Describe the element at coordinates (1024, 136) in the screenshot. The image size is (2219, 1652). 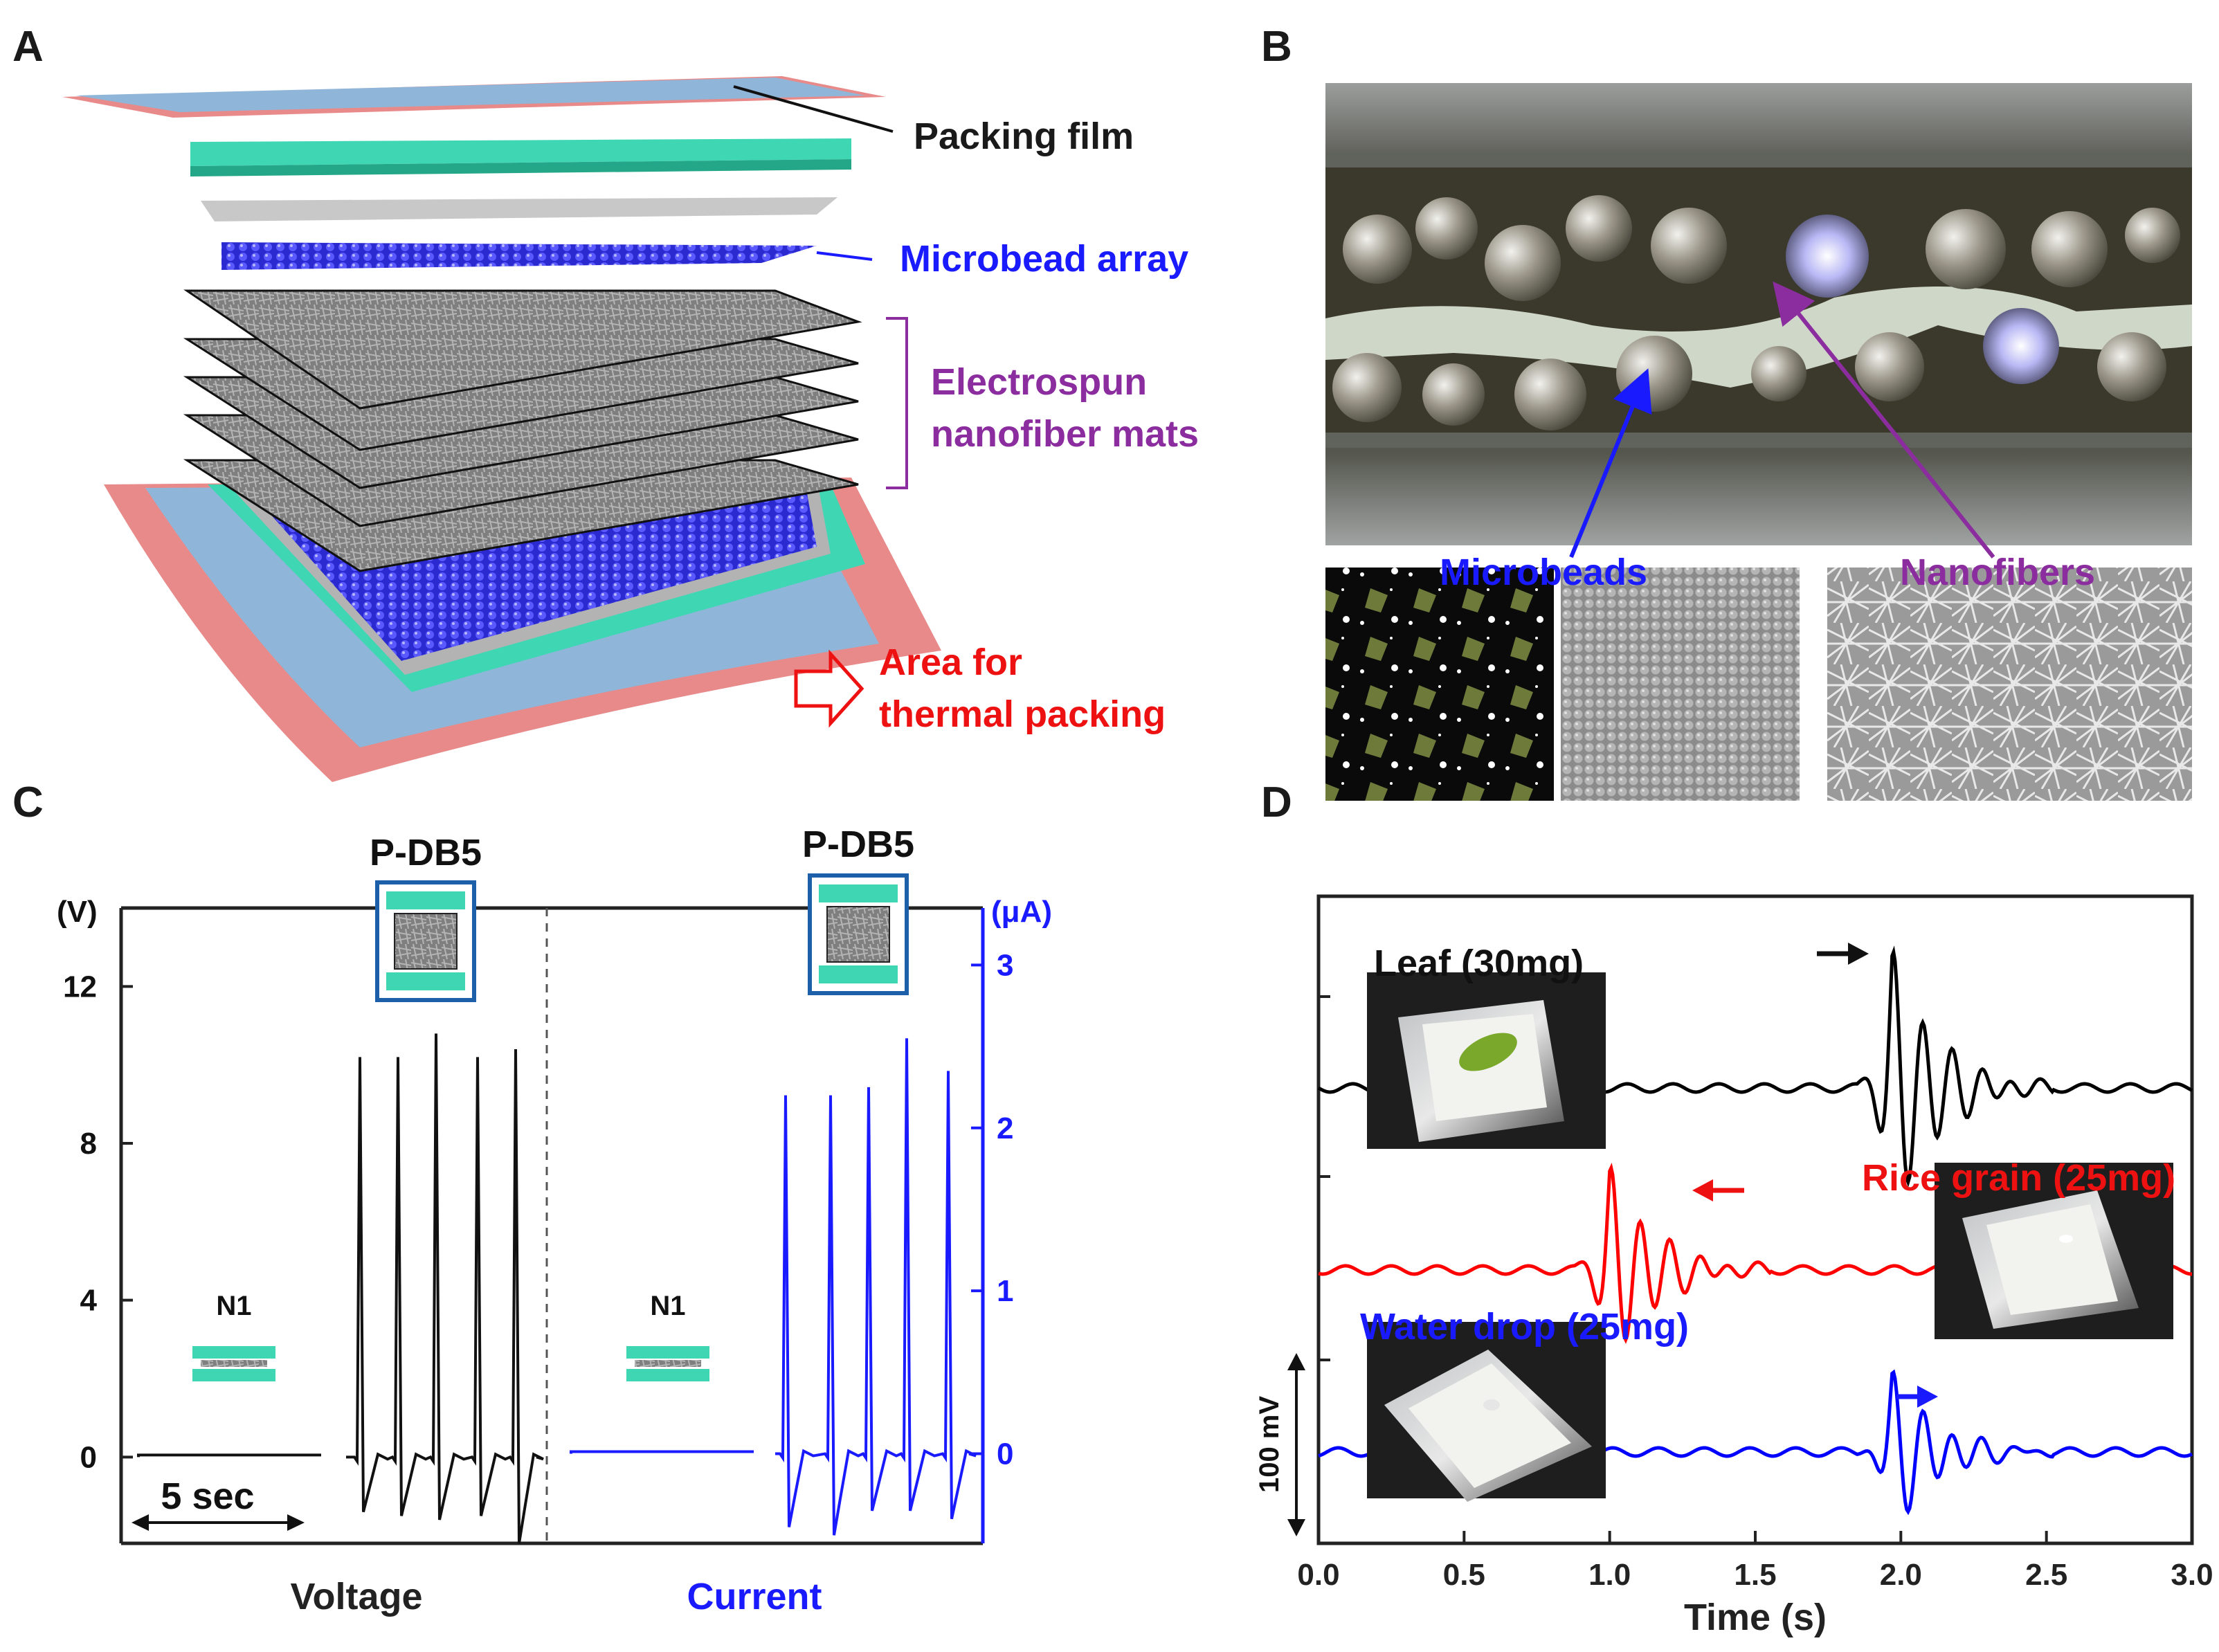
I see `packing-film-label: Packing film` at that location.